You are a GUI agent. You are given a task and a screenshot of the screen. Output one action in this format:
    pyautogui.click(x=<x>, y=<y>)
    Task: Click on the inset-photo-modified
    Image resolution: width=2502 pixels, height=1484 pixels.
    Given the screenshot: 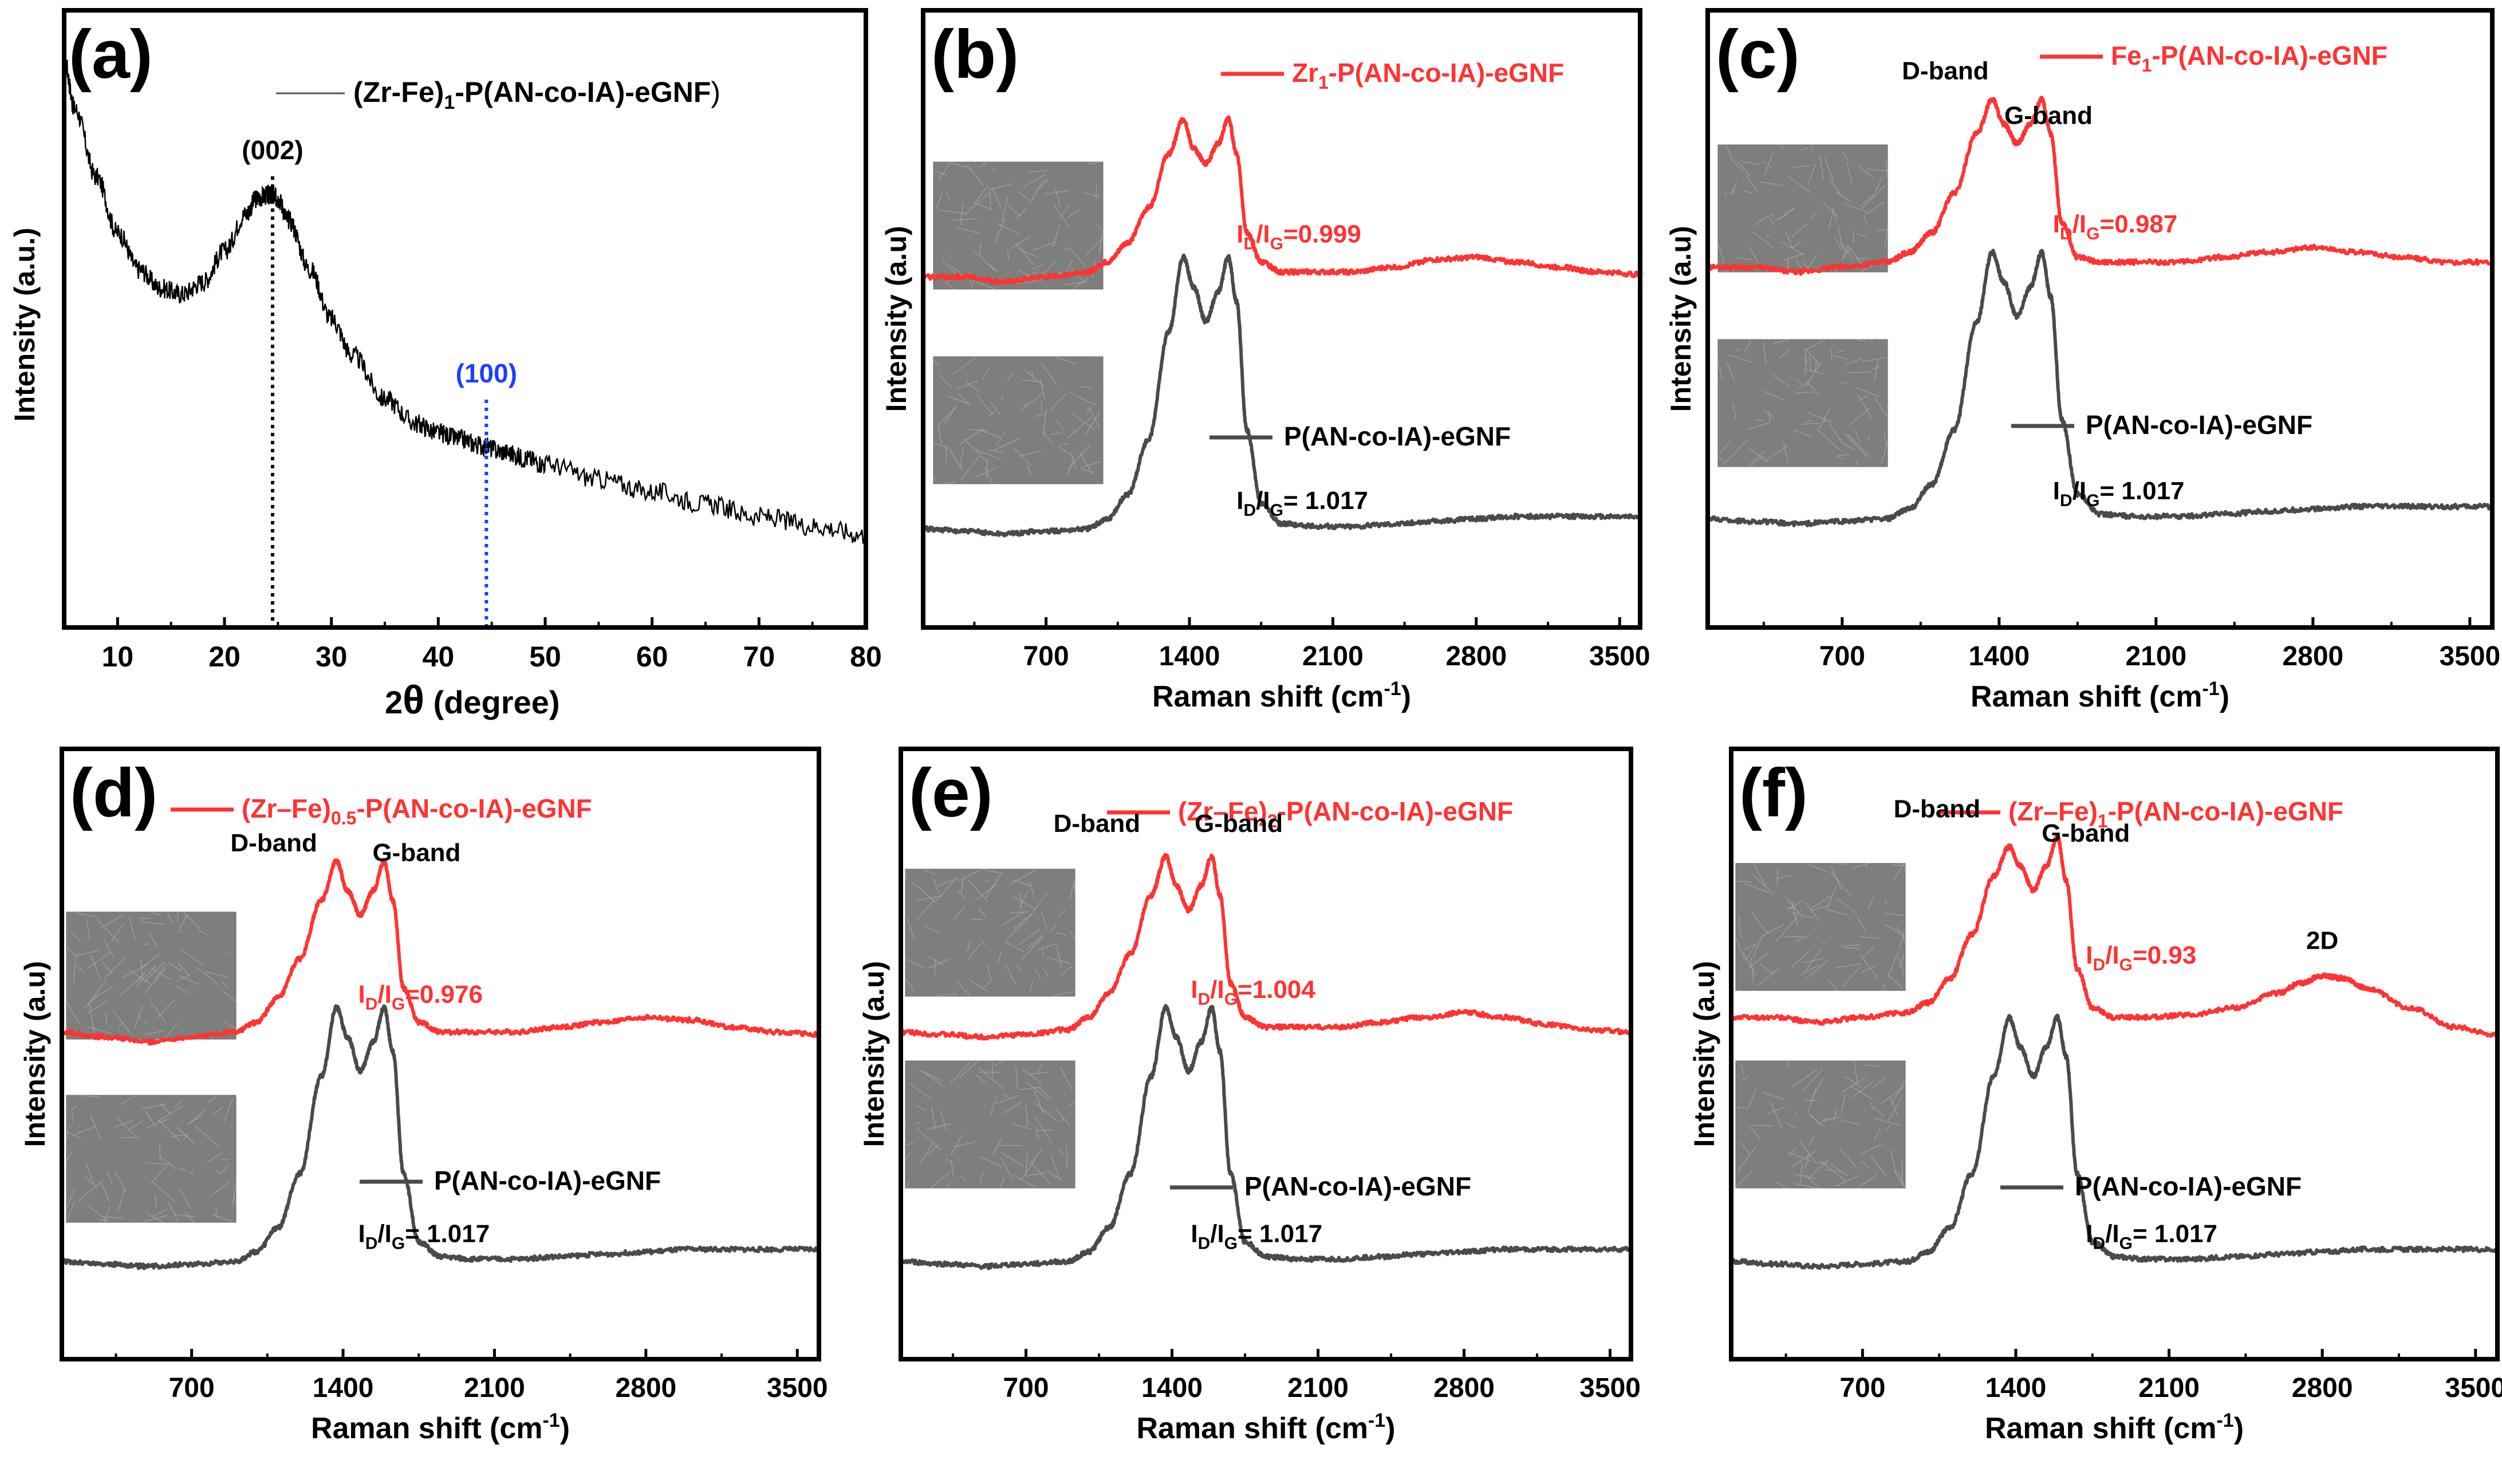 What is the action you would take?
    pyautogui.click(x=151, y=975)
    